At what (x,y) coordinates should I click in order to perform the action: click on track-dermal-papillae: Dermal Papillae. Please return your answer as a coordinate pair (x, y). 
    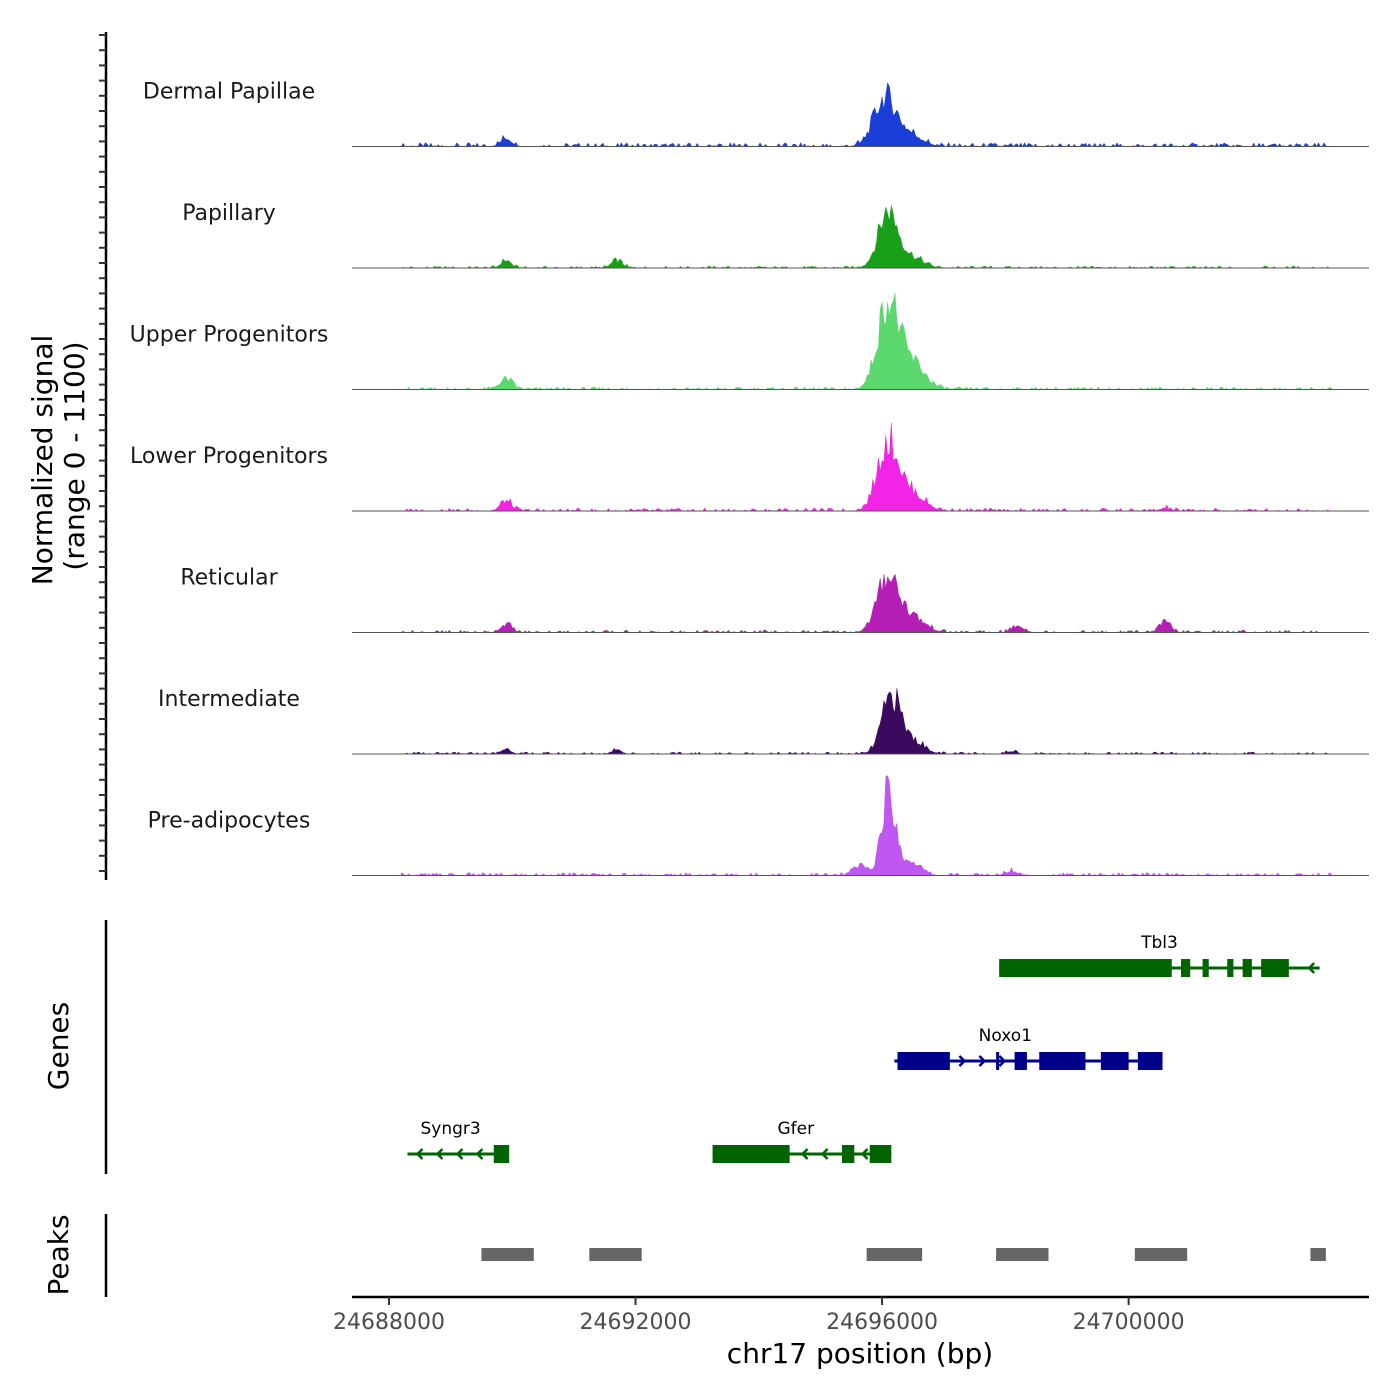
    Looking at the image, I should click on (756, 114).